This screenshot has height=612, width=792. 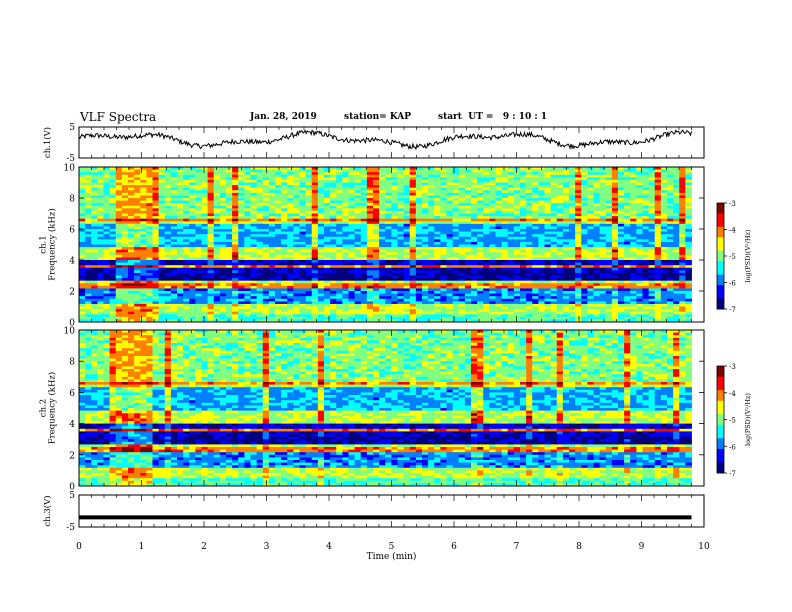 I want to click on panel-2-ylabel: Frequency (kHz), so click(x=52, y=408).